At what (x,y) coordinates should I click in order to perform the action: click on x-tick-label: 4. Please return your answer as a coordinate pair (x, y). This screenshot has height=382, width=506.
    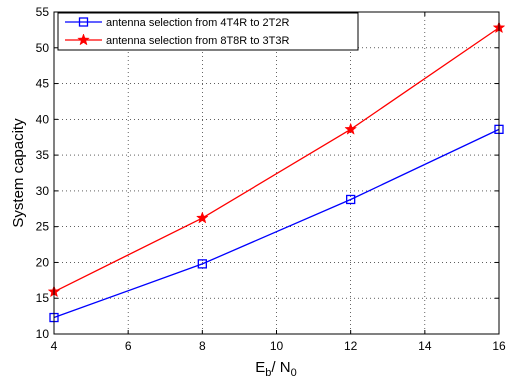
    Looking at the image, I should click on (54, 346).